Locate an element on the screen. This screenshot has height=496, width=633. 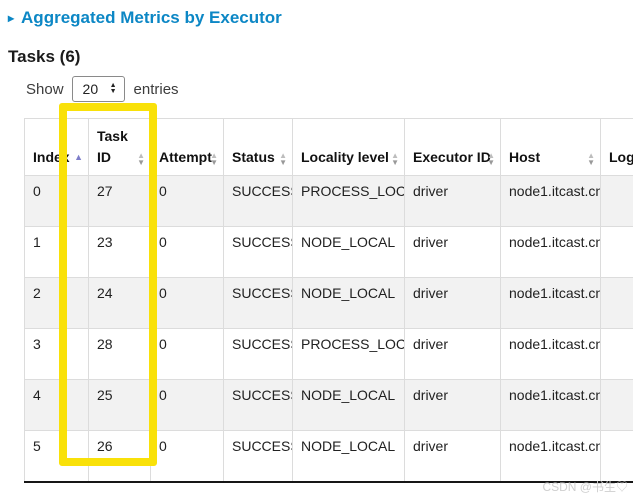
page-size-select: 20 ▲ ▼ is located at coordinates (98, 89).